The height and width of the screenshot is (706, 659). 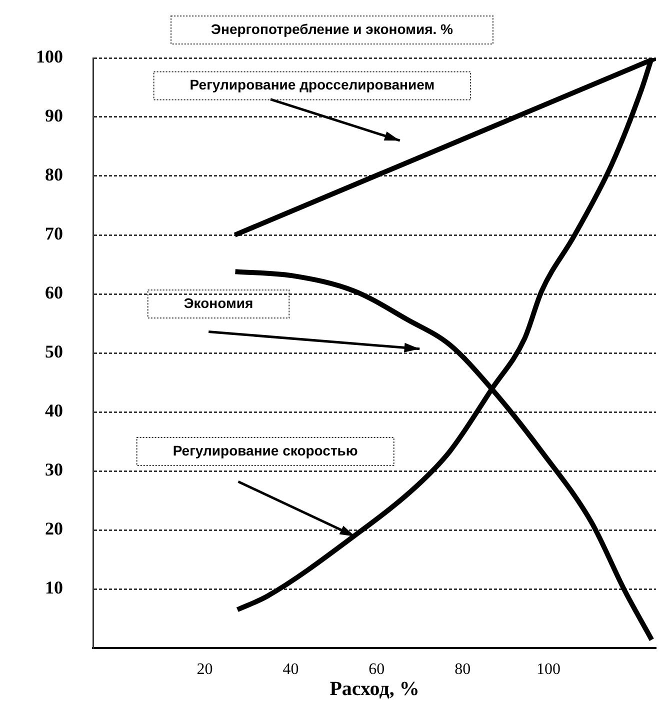 I want to click on y-tick-label: 10, so click(x=54, y=588).